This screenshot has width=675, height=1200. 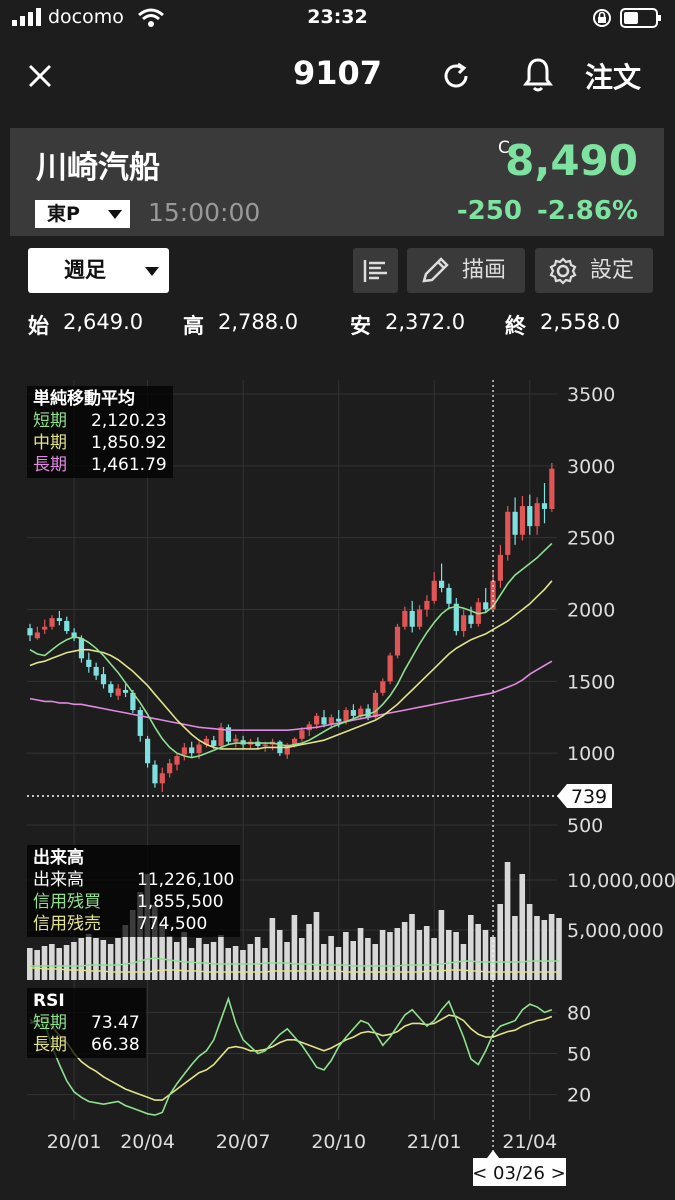 I want to click on sma-legend: 単純移動平均 短期 2,120.23 中期 1,850.92 長期 1,461.79, so click(x=100, y=432).